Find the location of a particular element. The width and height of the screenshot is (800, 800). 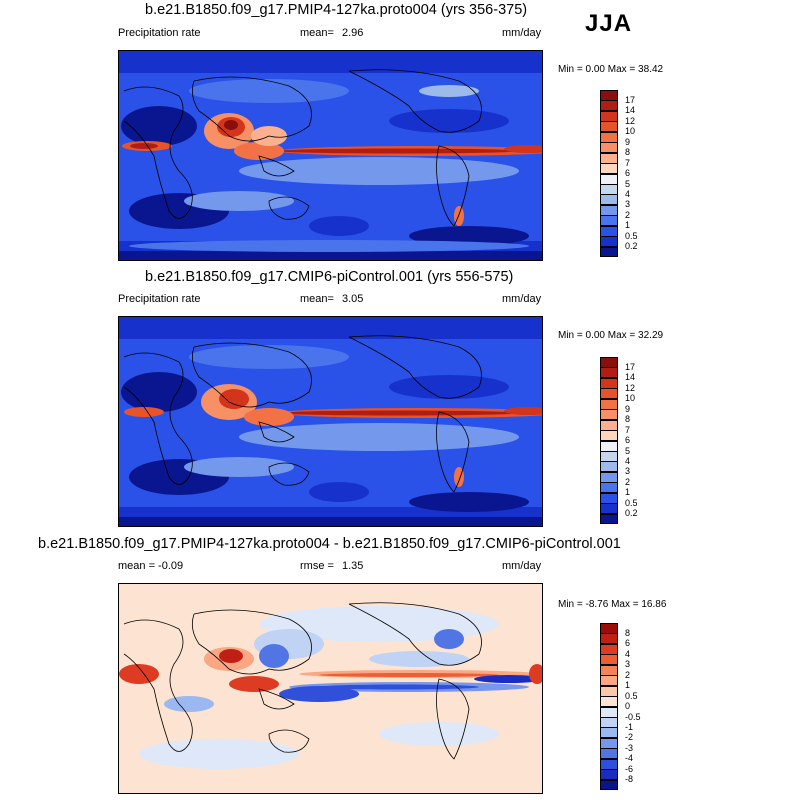

panel3-colorbar-tick: 6 is located at coordinates (628, 643).